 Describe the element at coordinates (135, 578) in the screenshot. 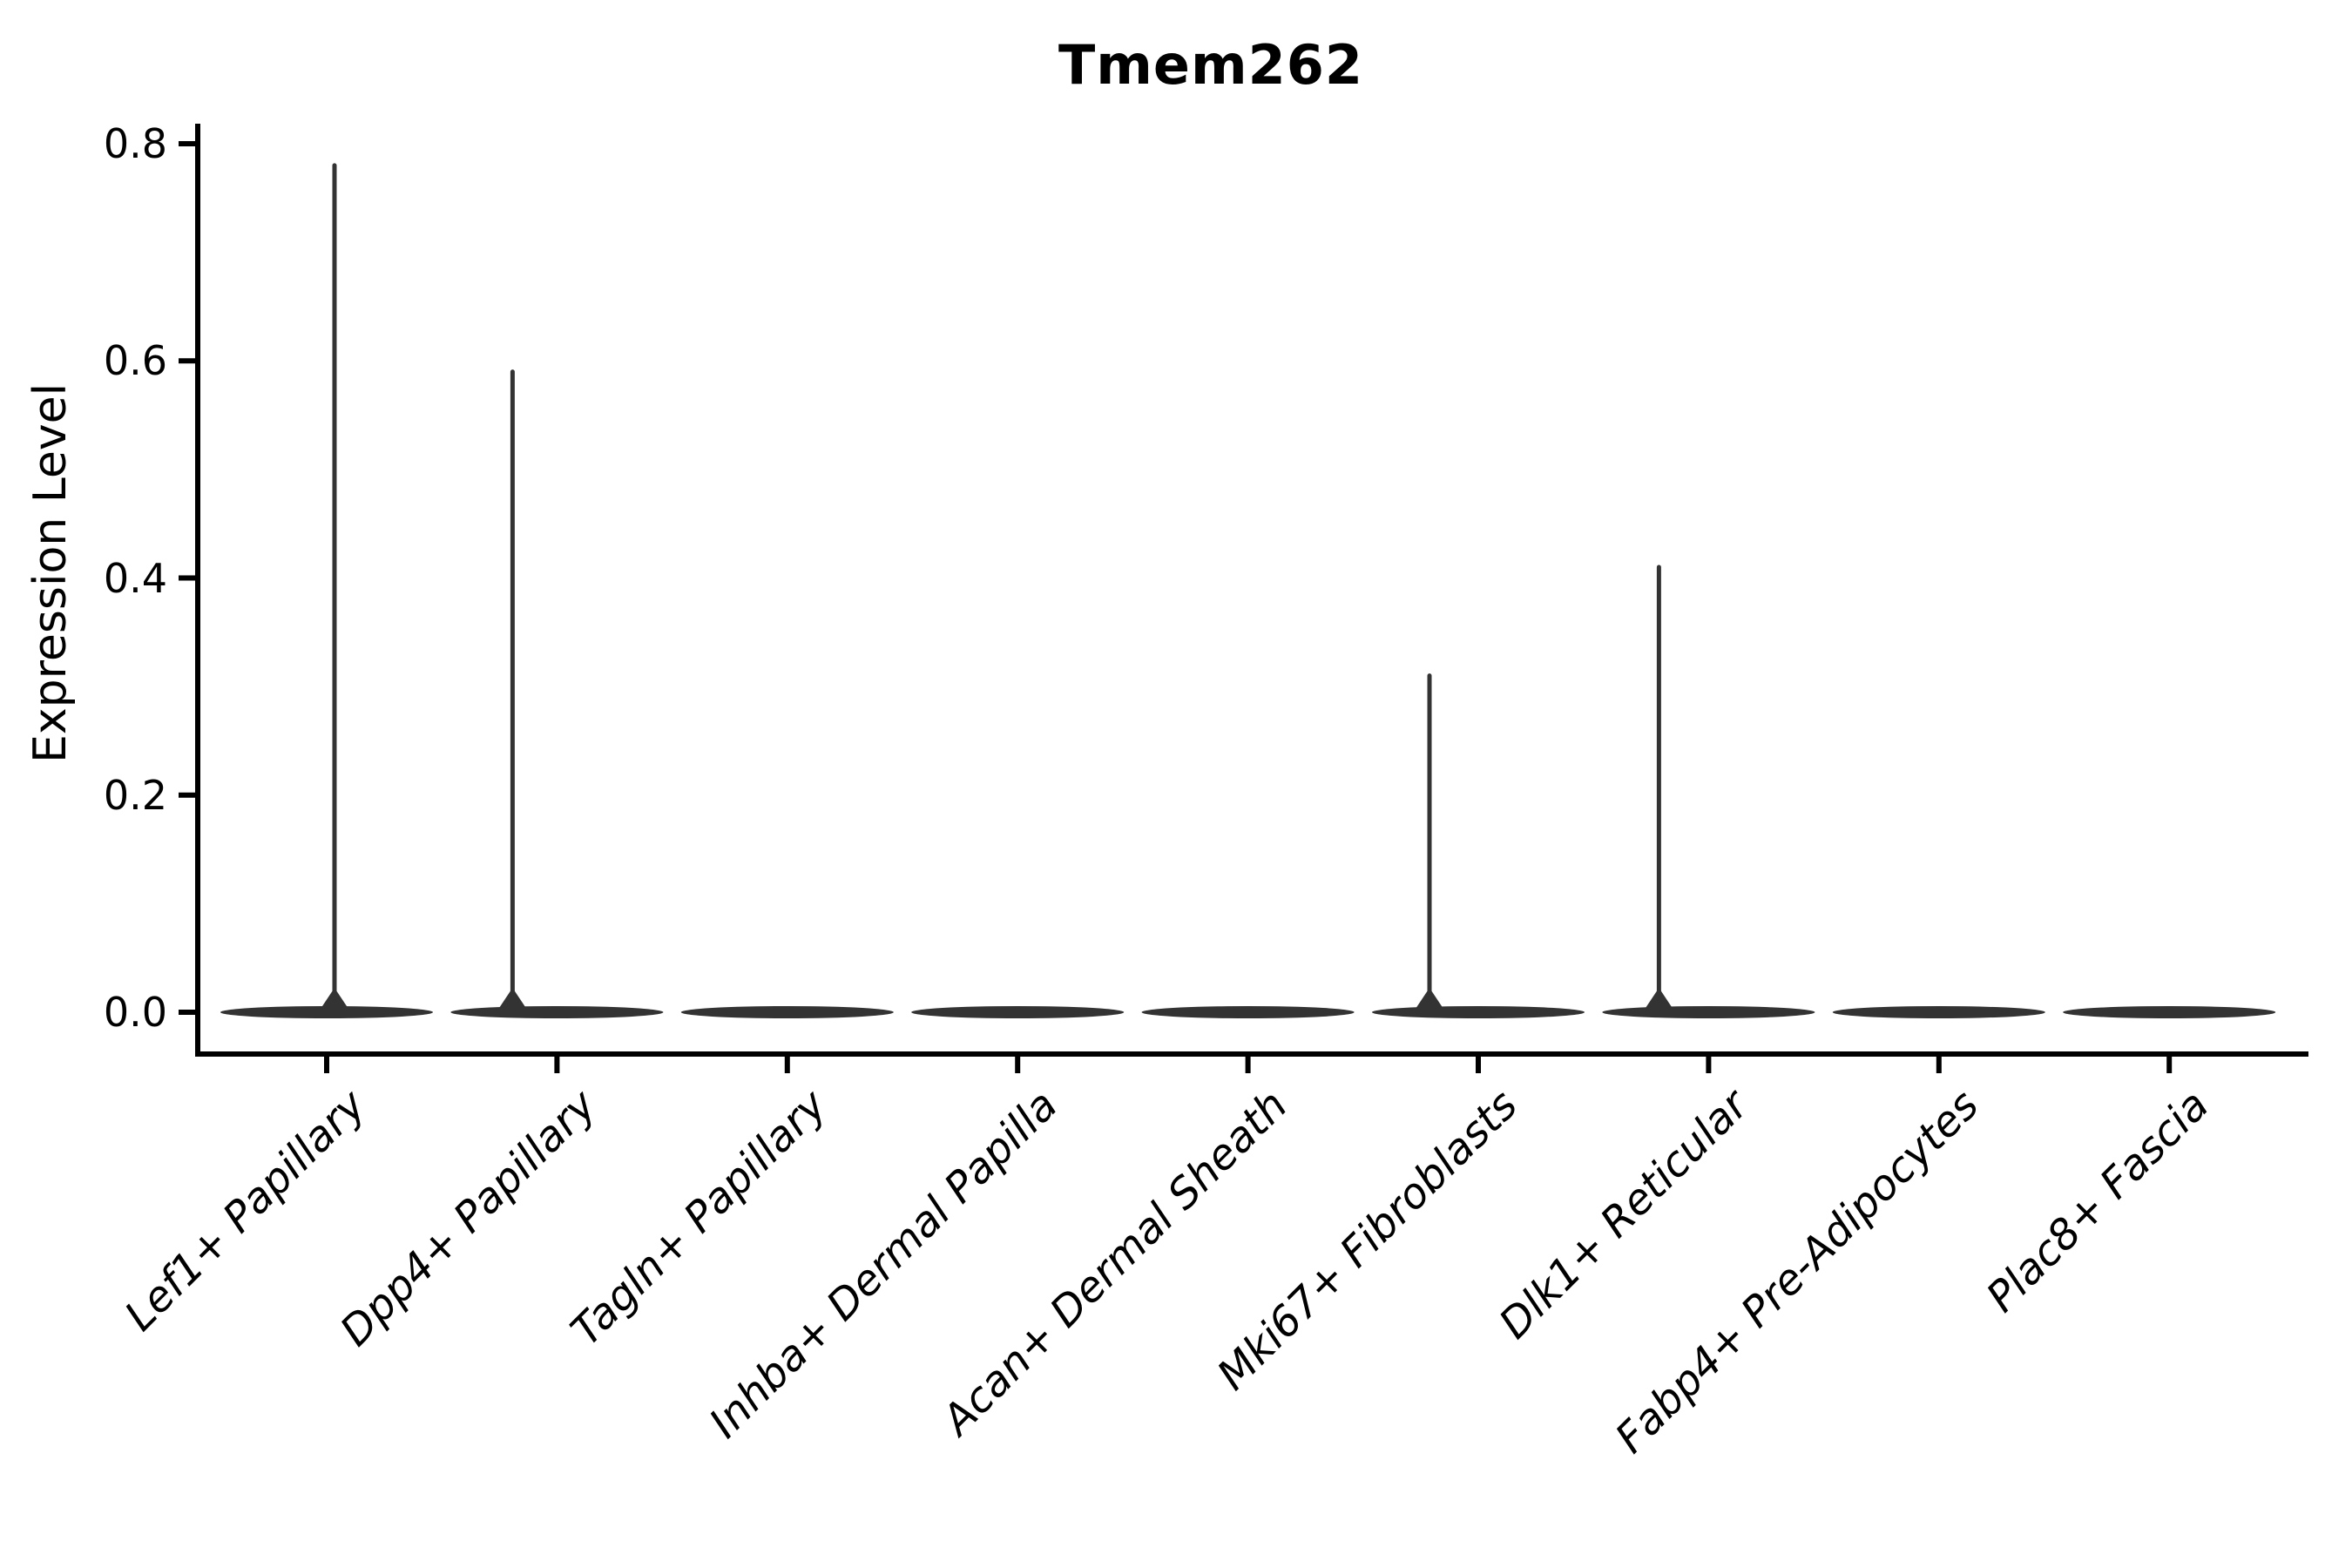

I see `y-tick-label: 0.4` at that location.